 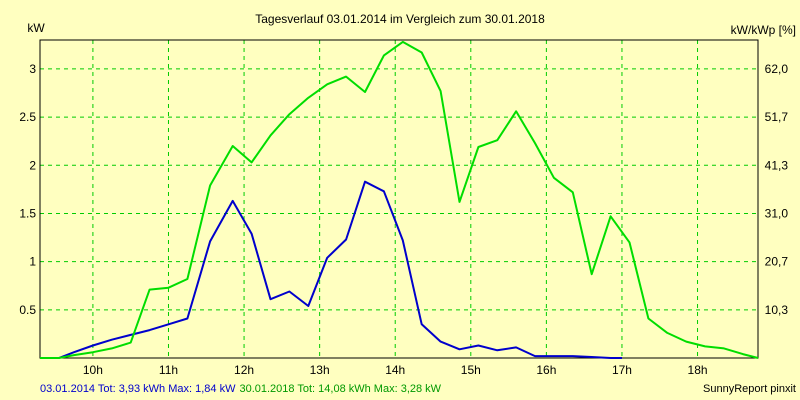 What do you see at coordinates (698, 370) in the screenshot?
I see `x-tick-label: 18h` at bounding box center [698, 370].